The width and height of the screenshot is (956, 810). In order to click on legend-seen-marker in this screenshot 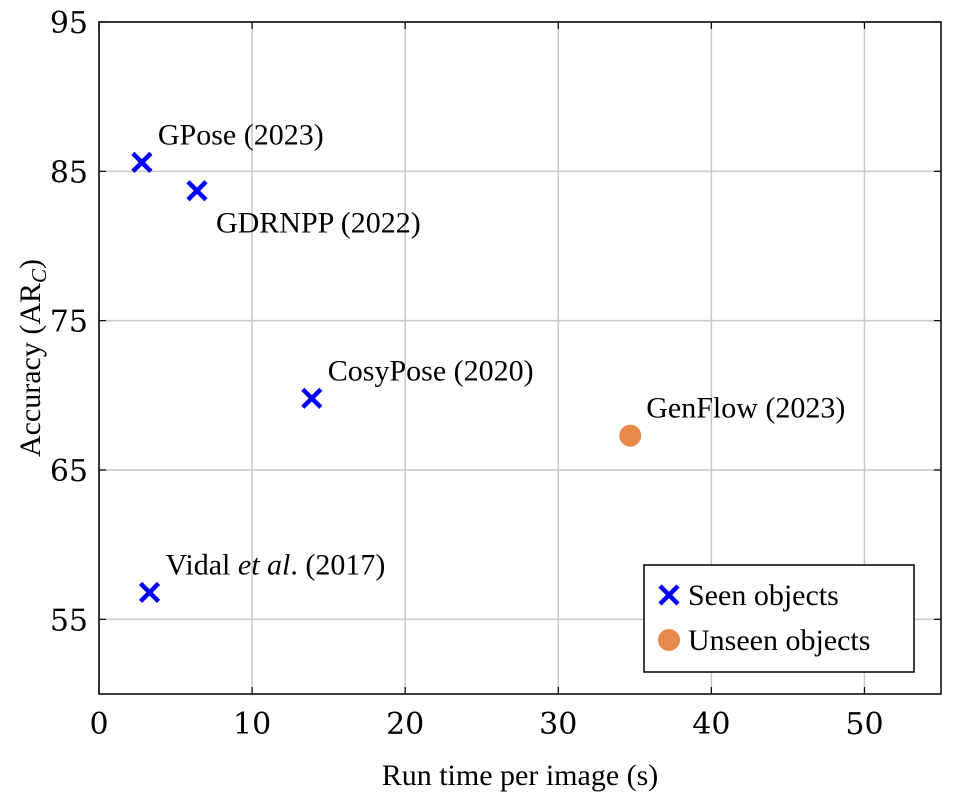, I will do `click(669, 595)`.